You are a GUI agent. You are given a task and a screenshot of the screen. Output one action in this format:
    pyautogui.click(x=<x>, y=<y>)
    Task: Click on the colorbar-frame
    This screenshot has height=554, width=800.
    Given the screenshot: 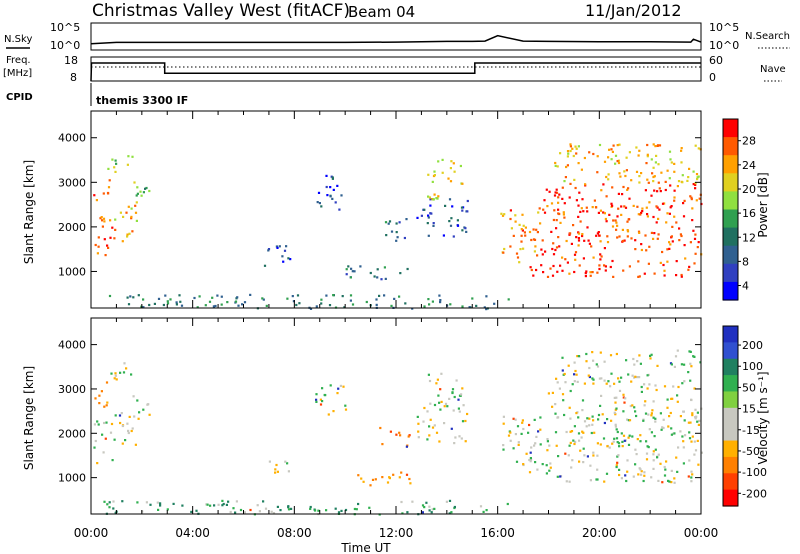 What is the action you would take?
    pyautogui.click(x=730, y=416)
    